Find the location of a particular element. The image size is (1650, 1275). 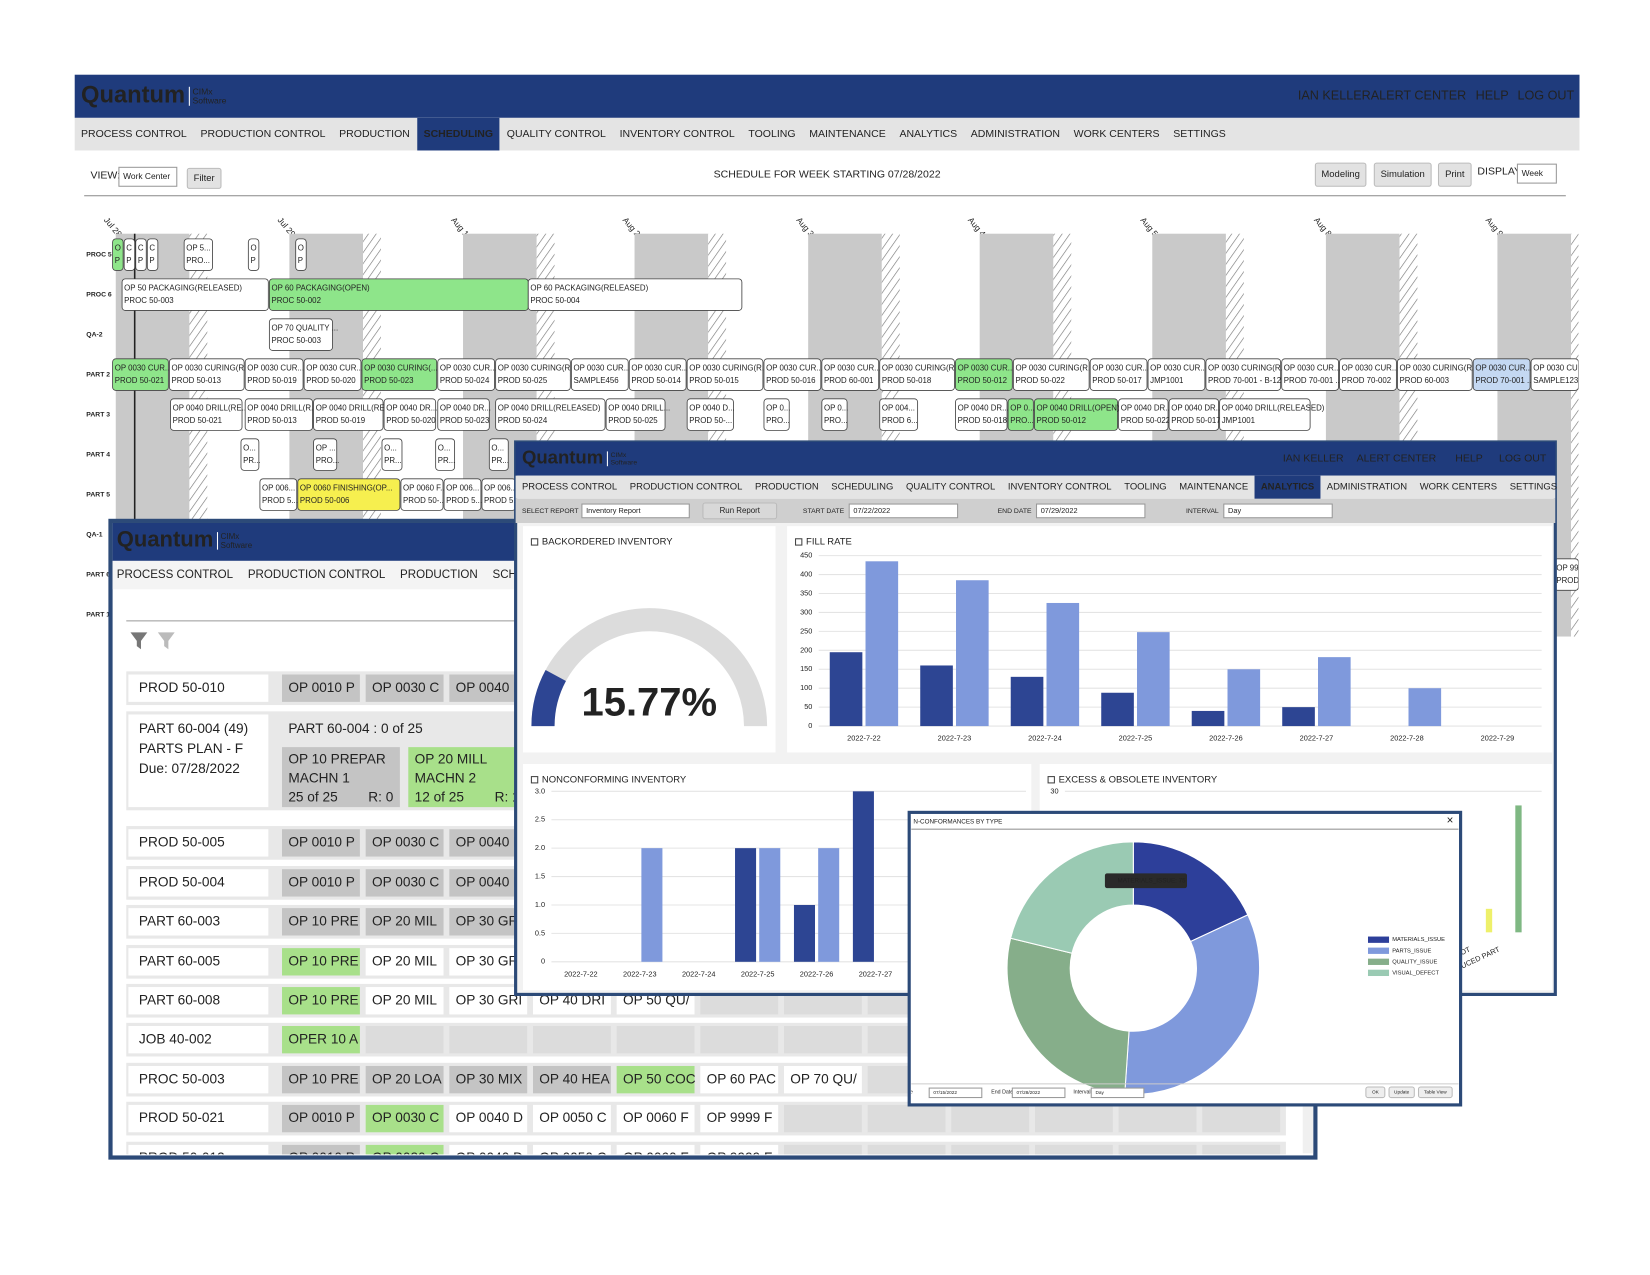

tab: ADMINISTRATION is located at coordinates (1015, 134).